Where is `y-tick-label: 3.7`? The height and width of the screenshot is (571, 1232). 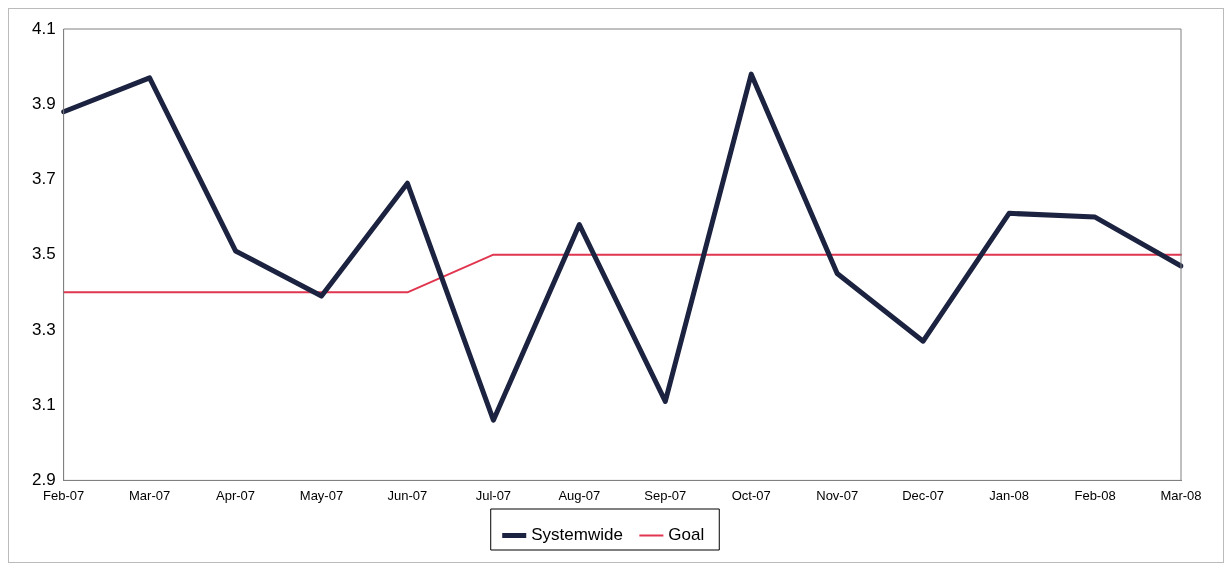
y-tick-label: 3.7 is located at coordinates (43, 179).